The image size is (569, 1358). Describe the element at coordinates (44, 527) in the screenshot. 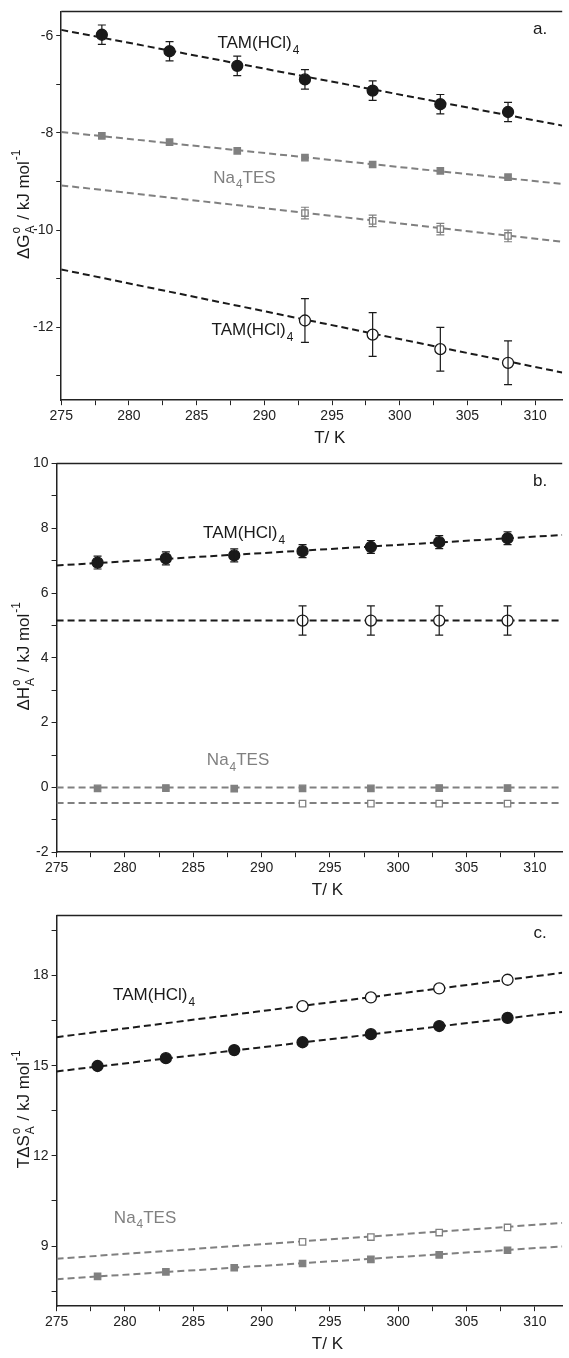

I see `y-tick-label: 8` at that location.